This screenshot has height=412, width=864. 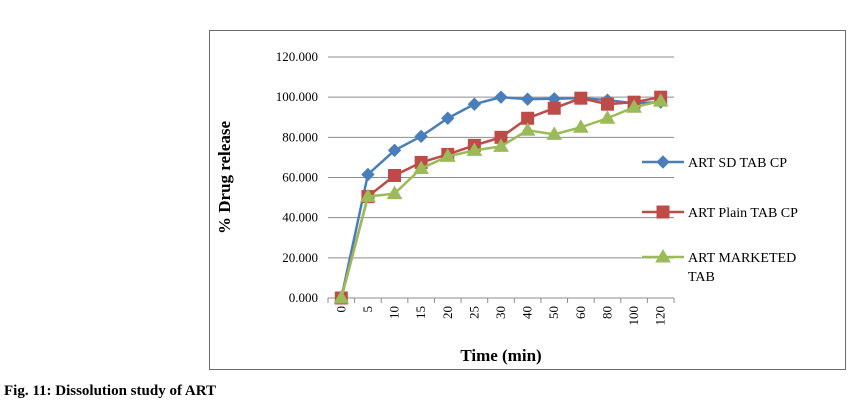 What do you see at coordinates (420, 312) in the screenshot?
I see `x-tick-label: 15` at bounding box center [420, 312].